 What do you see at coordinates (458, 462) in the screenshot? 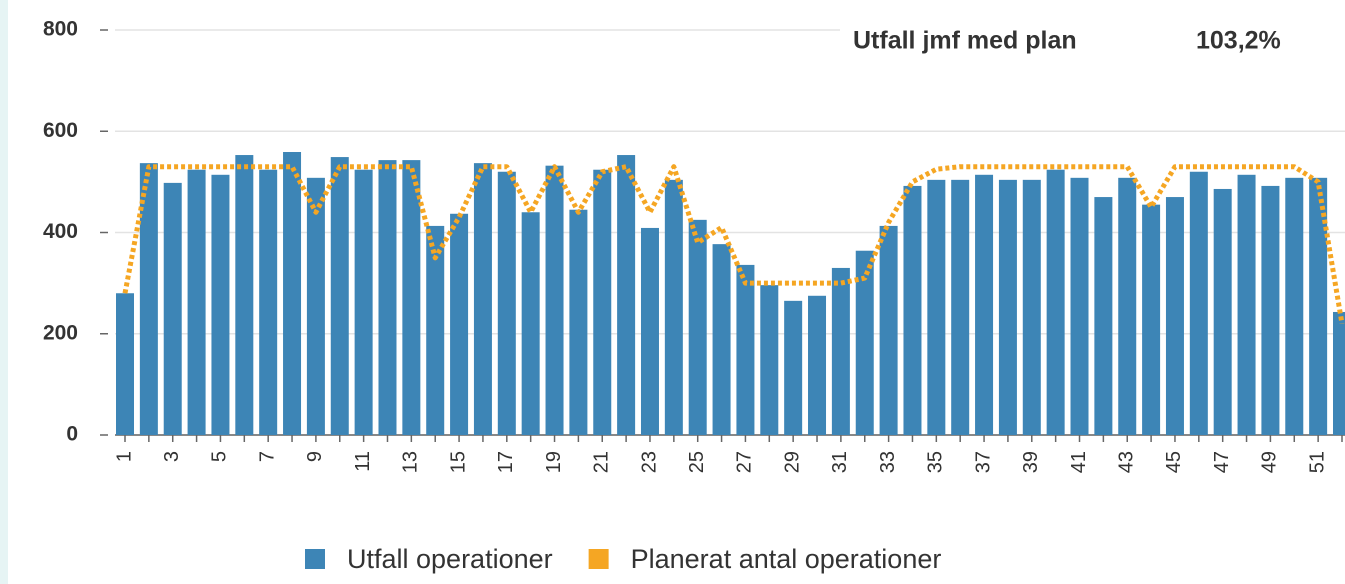
I see `x-tick-label: 15` at bounding box center [458, 462].